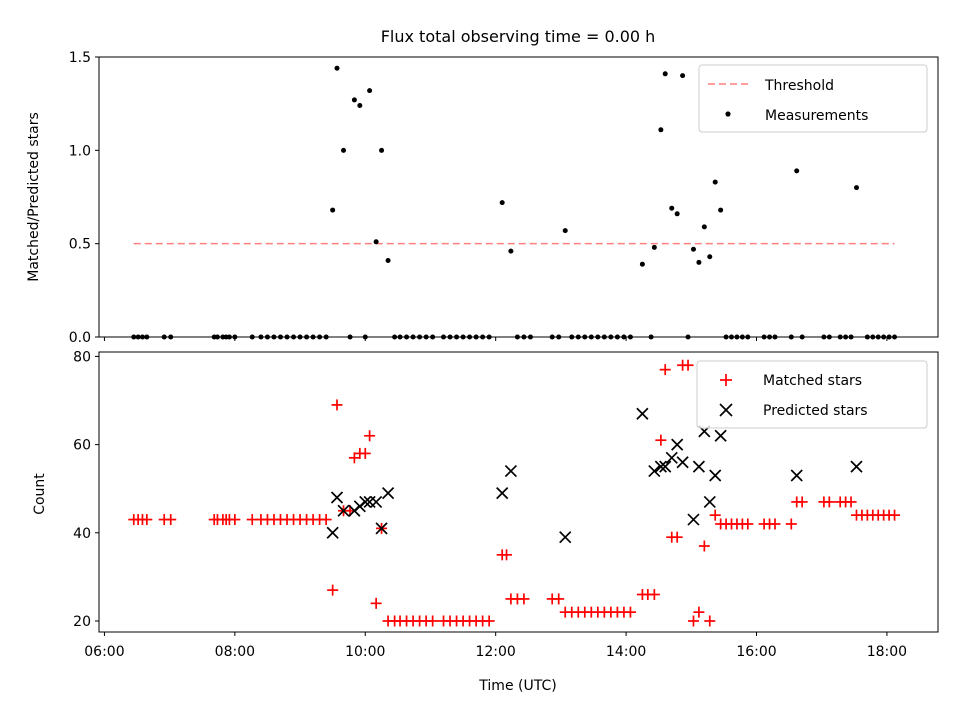  Describe the element at coordinates (887, 652) in the screenshot. I see `x-tick-label: 18:00` at that location.